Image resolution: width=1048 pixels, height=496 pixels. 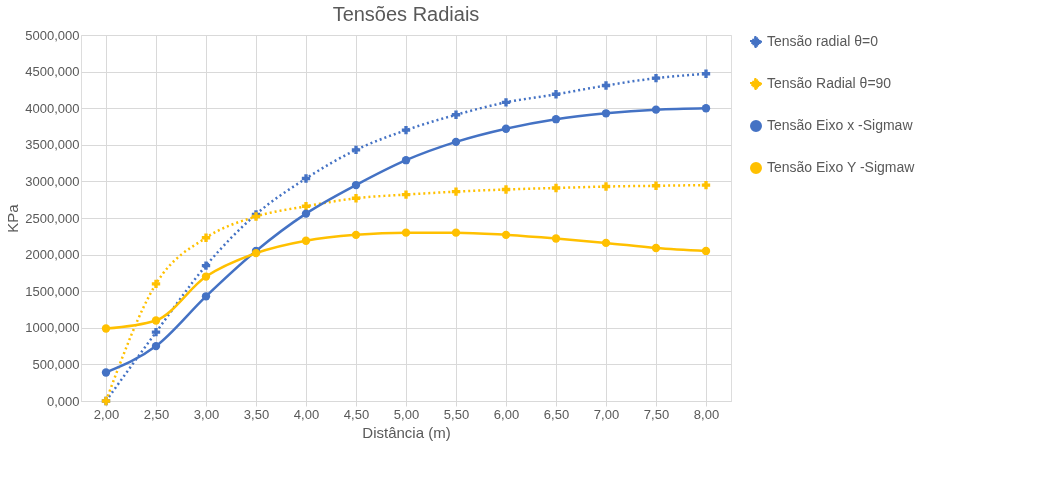 I want to click on x-tick-label: 7,00, so click(x=606, y=414).